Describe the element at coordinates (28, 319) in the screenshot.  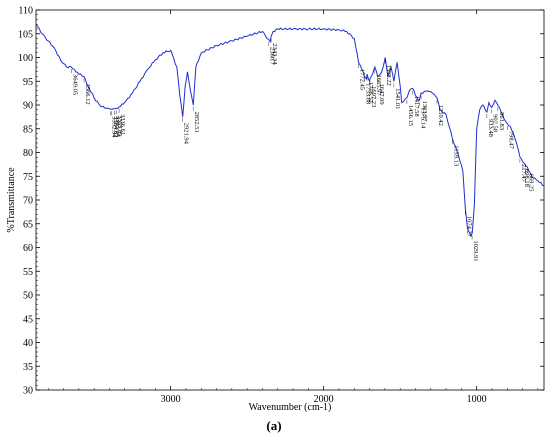
I see `y-tick-label: 45` at that location.